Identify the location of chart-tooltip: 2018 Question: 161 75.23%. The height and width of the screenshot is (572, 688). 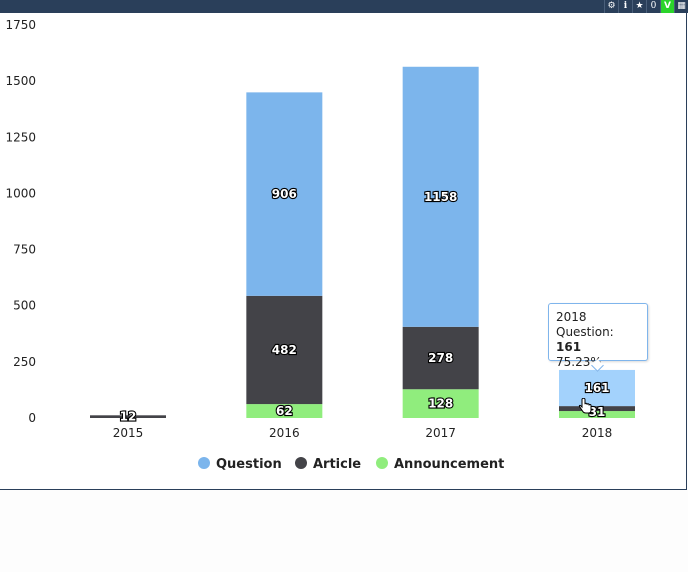
(598, 337).